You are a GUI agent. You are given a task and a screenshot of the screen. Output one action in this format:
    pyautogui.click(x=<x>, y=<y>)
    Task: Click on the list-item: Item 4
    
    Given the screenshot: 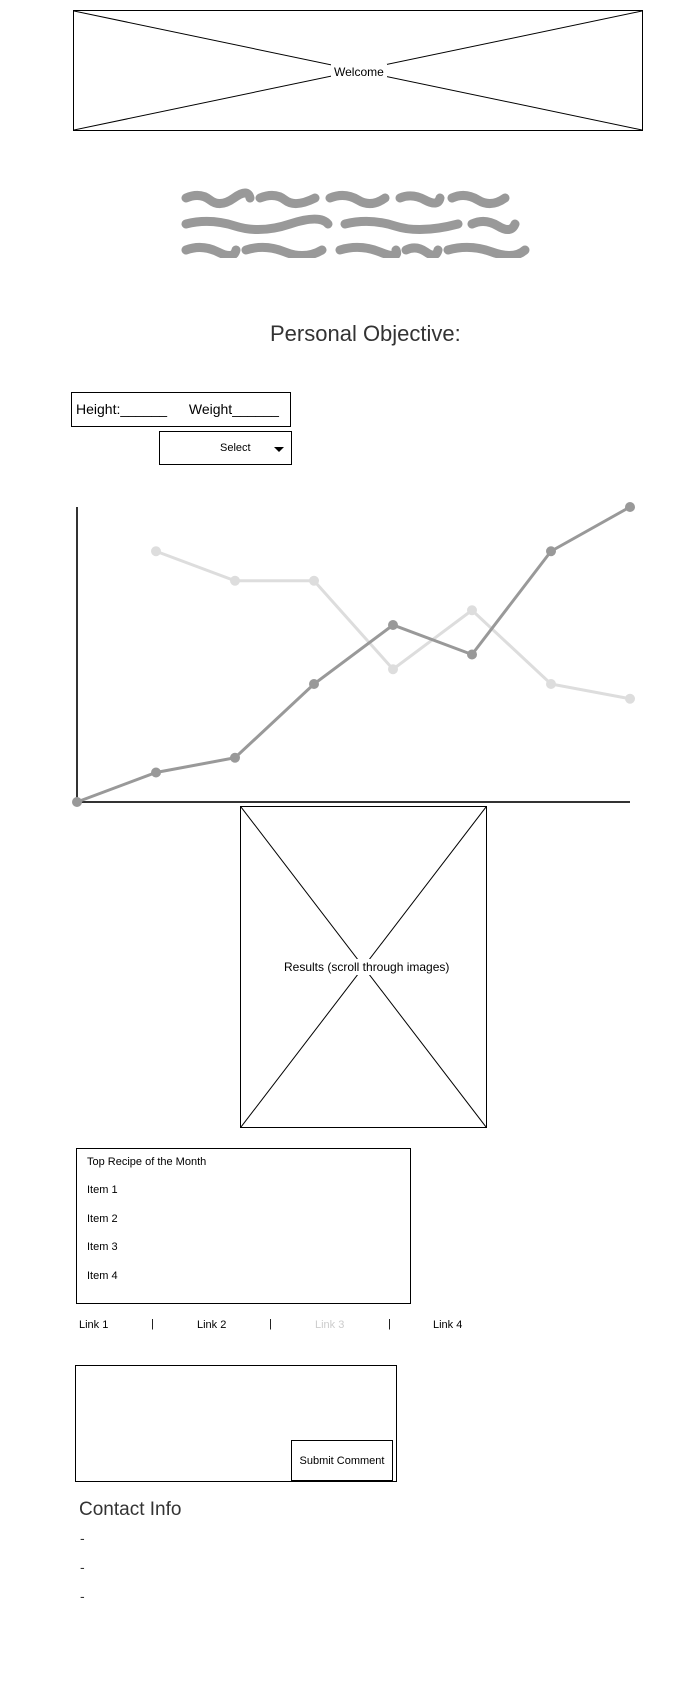 What is the action you would take?
    pyautogui.click(x=102, y=1276)
    